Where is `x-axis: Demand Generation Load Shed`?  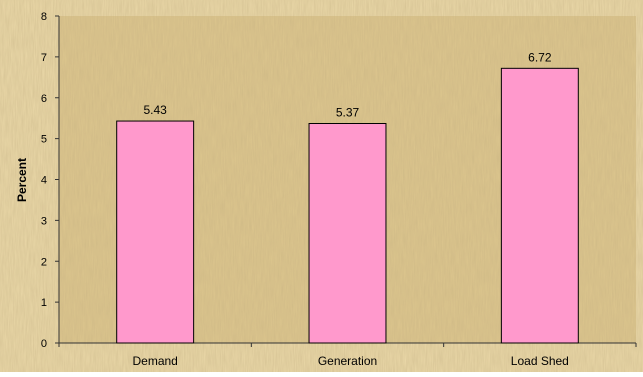 x-axis: Demand Generation Load Shed is located at coordinates (347, 355).